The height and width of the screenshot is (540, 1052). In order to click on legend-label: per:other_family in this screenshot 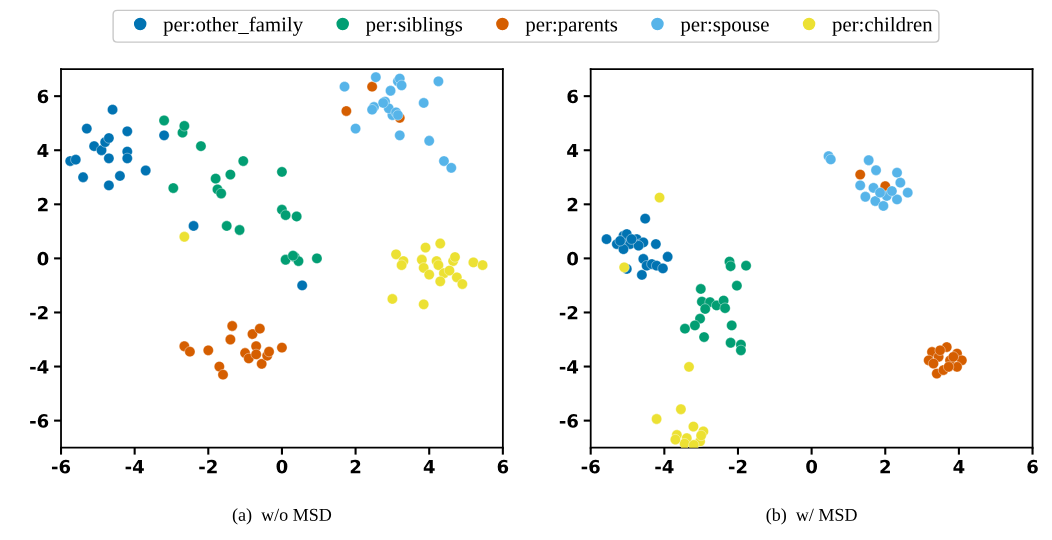, I will do `click(233, 26)`.